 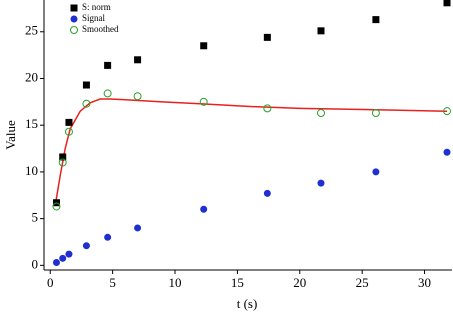 What do you see at coordinates (35, 217) in the screenshot?
I see `y-tick-label: 5` at bounding box center [35, 217].